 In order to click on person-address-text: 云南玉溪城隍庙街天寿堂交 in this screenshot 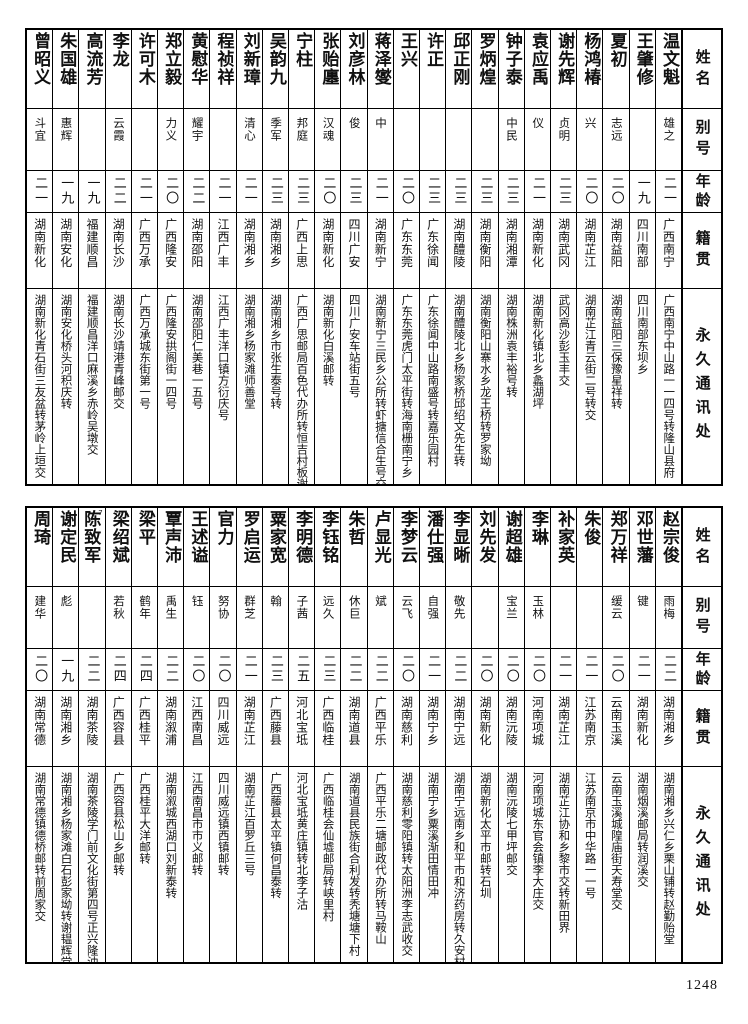, I will do `click(616, 841)`.